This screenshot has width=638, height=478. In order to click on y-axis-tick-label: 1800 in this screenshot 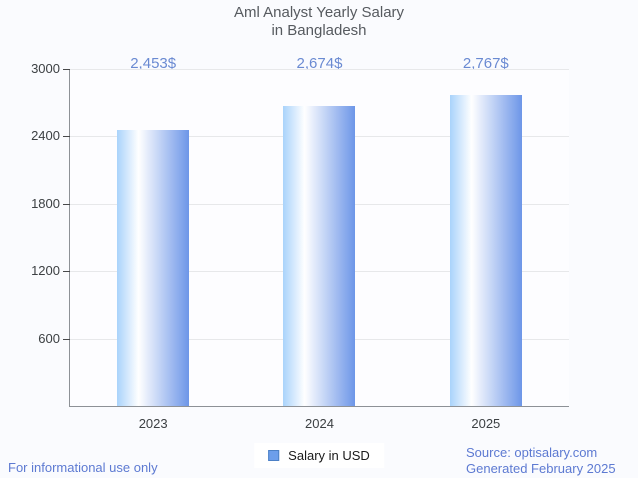, I will do `click(45, 203)`.